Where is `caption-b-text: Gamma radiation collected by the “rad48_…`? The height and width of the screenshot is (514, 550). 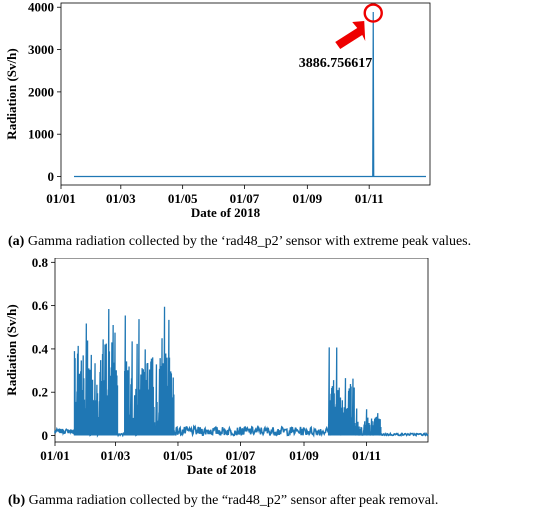 caption-b-text: Gamma radiation collected by the “rad48_… is located at coordinates (232, 500).